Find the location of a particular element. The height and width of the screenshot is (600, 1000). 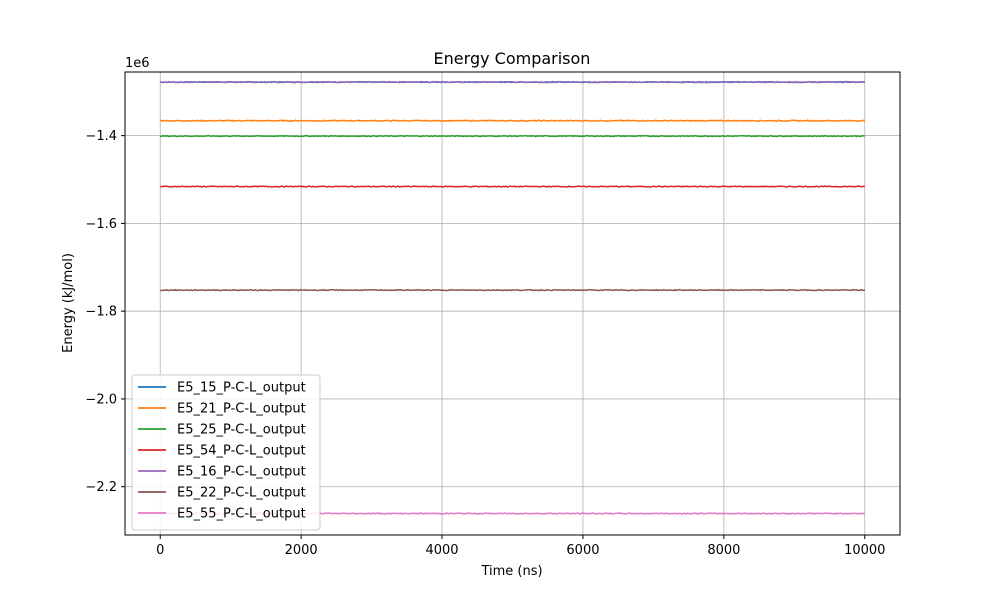

y-axis-ticks: −1.4 −1.6 −1.8 −2.0 −2.2 is located at coordinates (105, 312).